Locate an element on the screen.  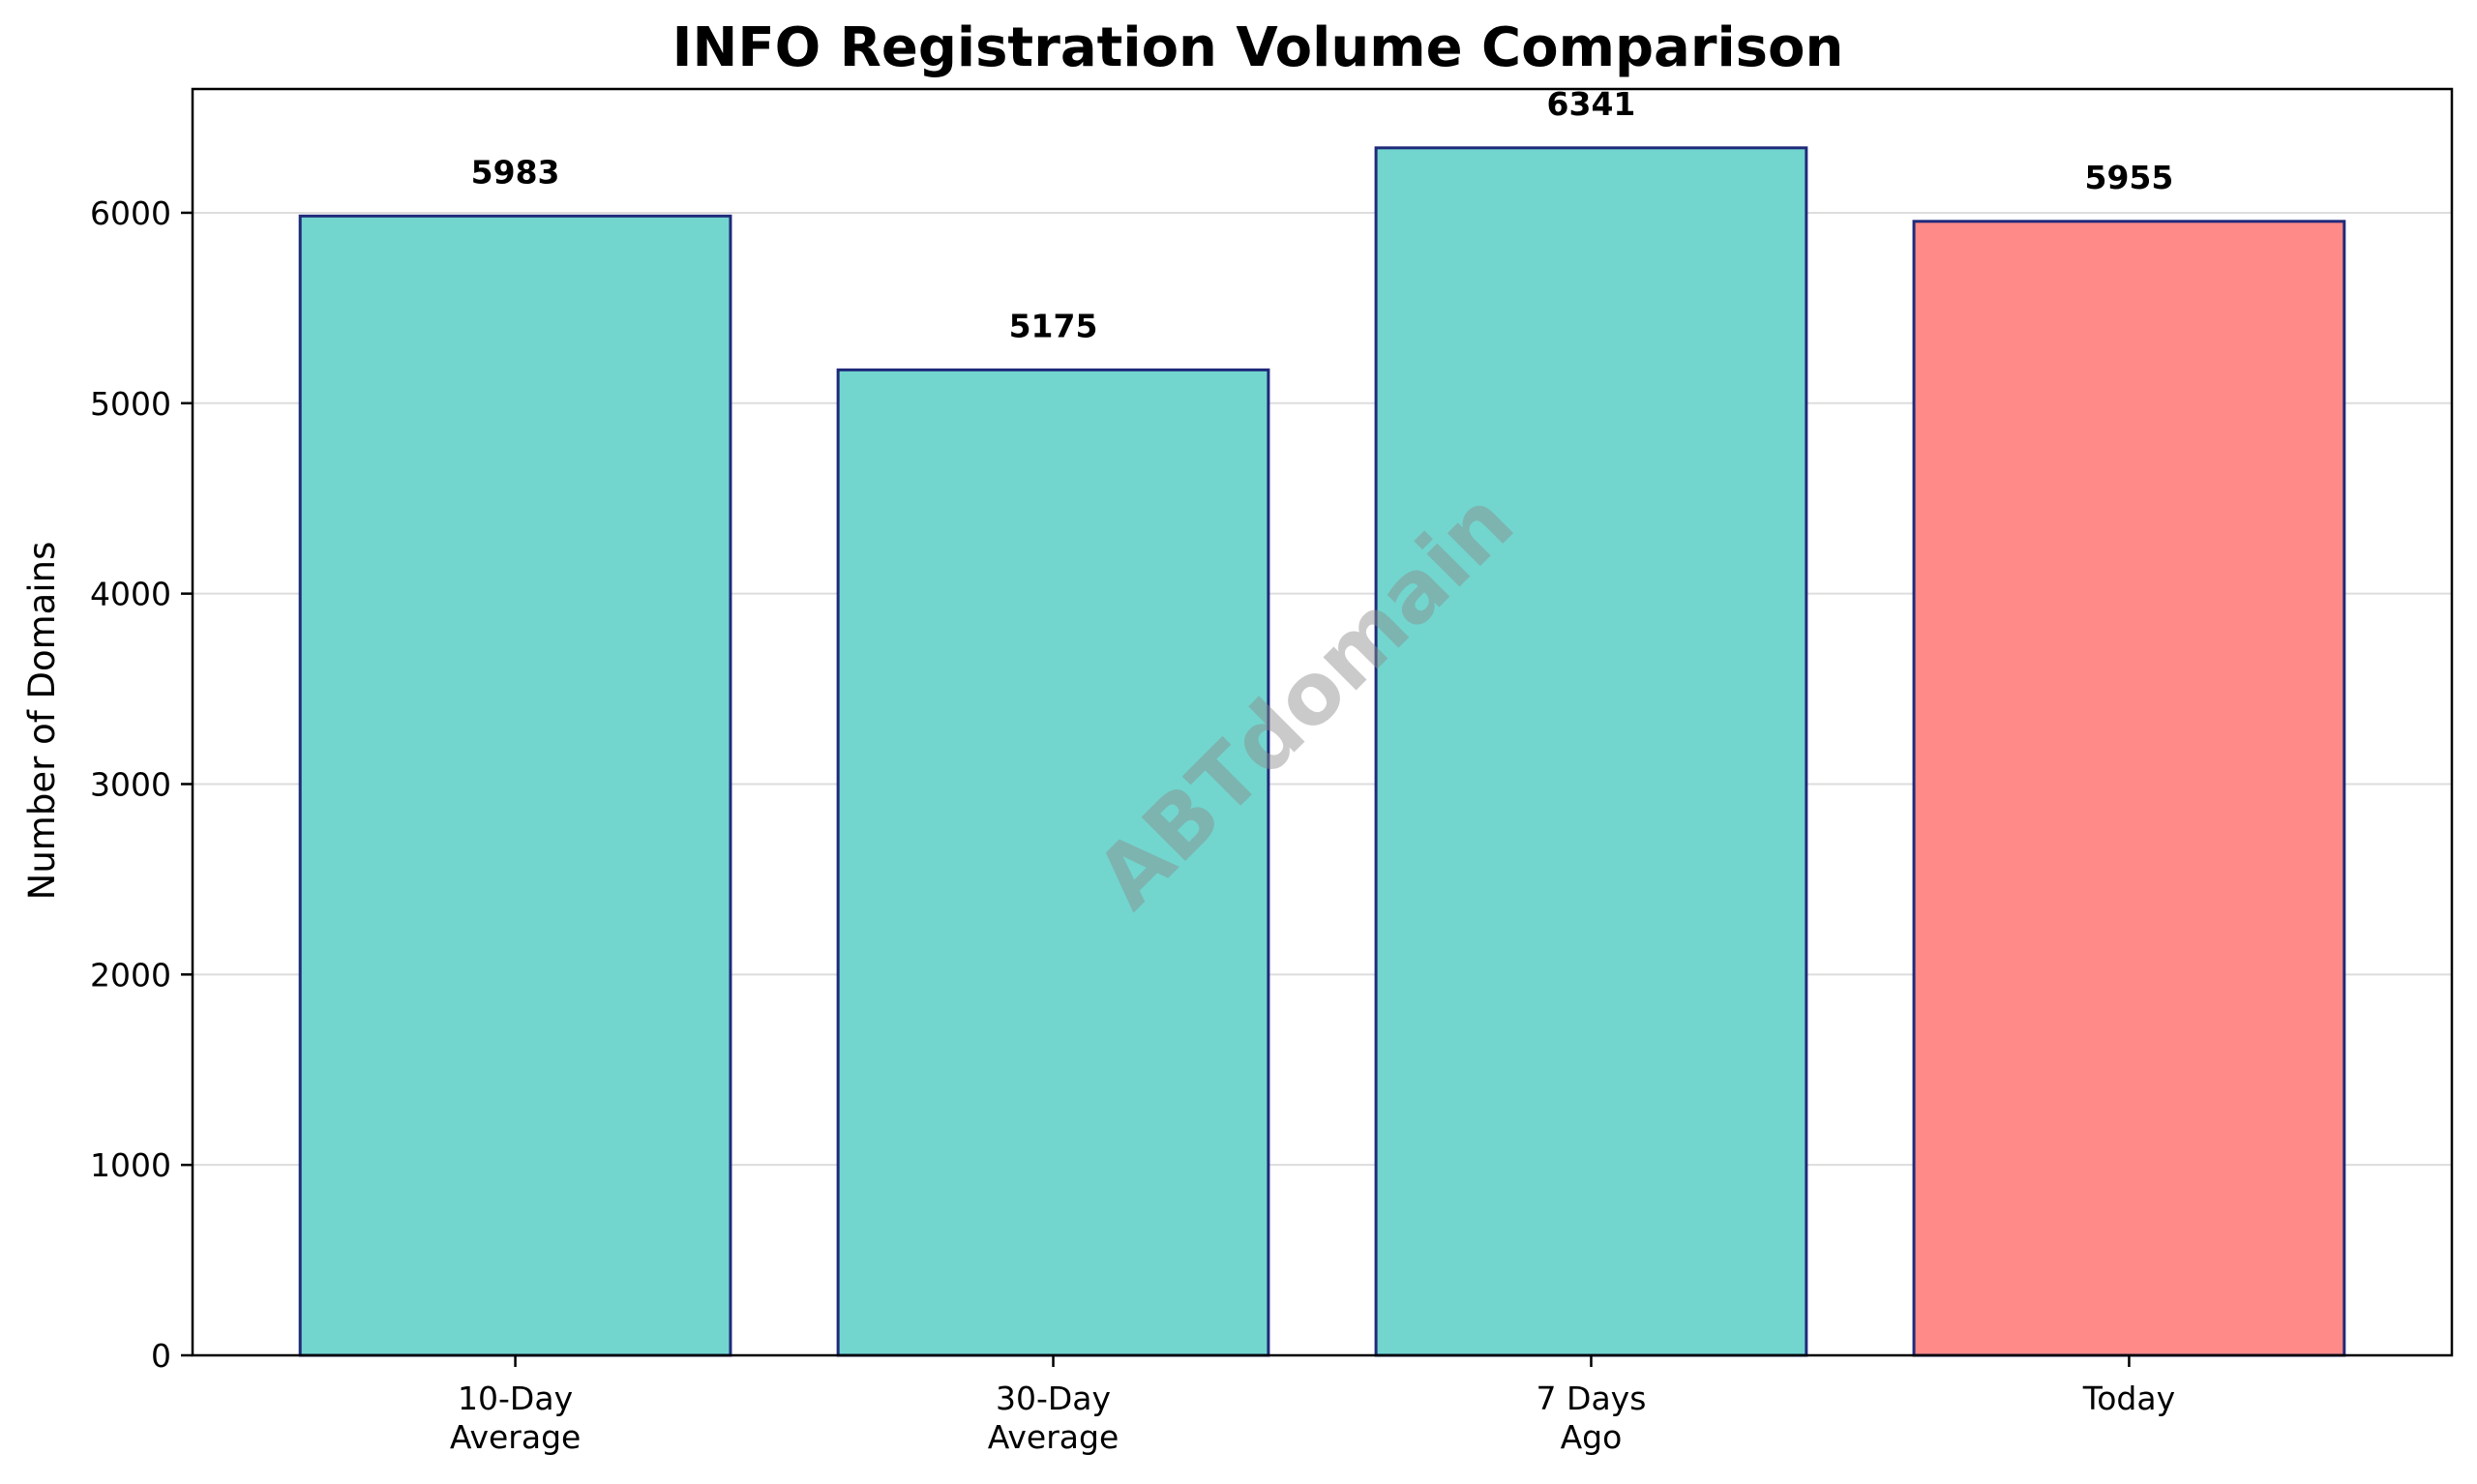
bar-value-label: 6341 is located at coordinates (1591, 104).